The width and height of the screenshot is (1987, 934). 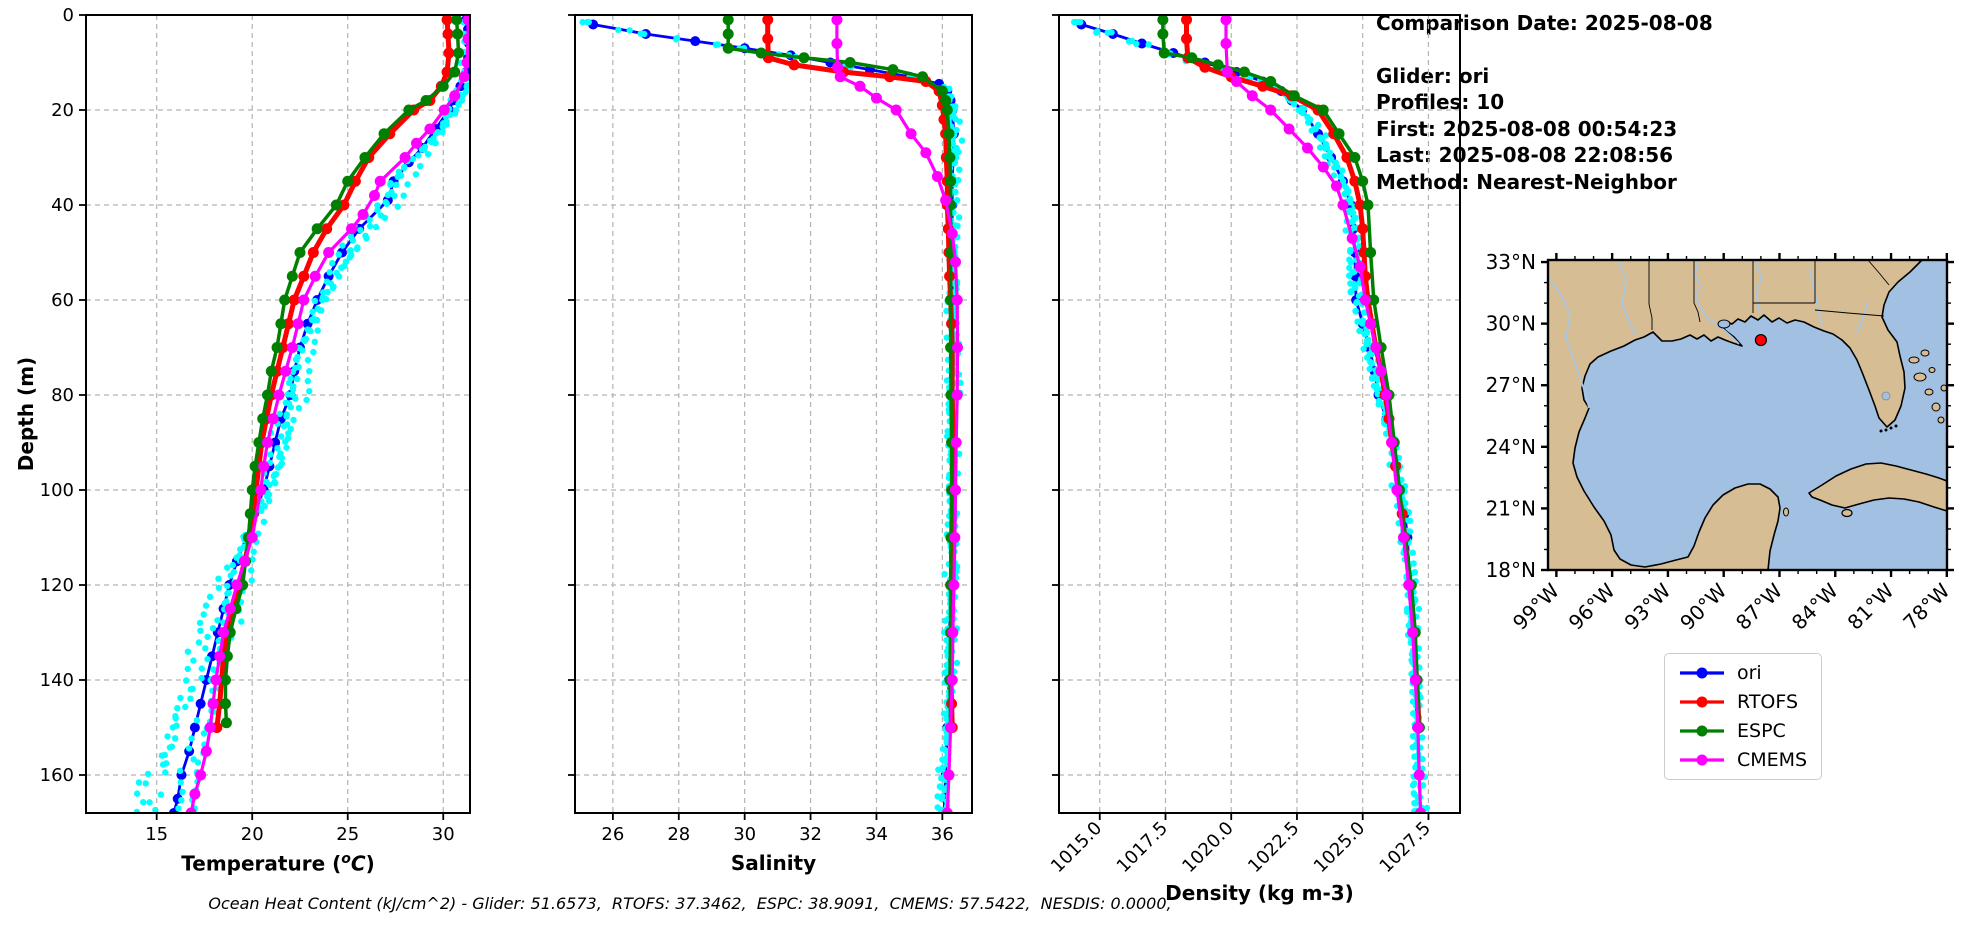 I want to click on legend-label: ESPC, so click(x=1761, y=731).